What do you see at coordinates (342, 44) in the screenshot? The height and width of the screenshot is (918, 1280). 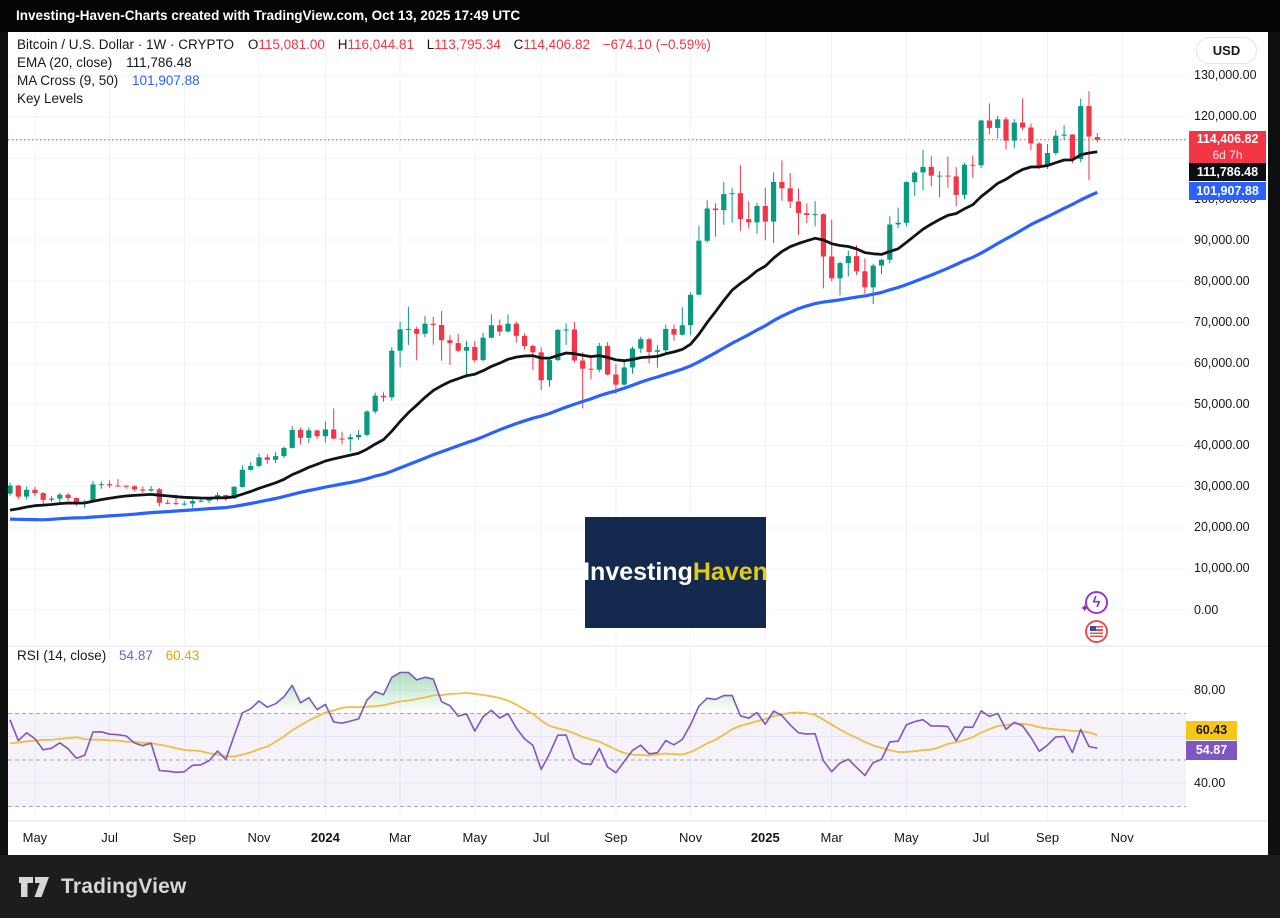 I see `high-key: H` at bounding box center [342, 44].